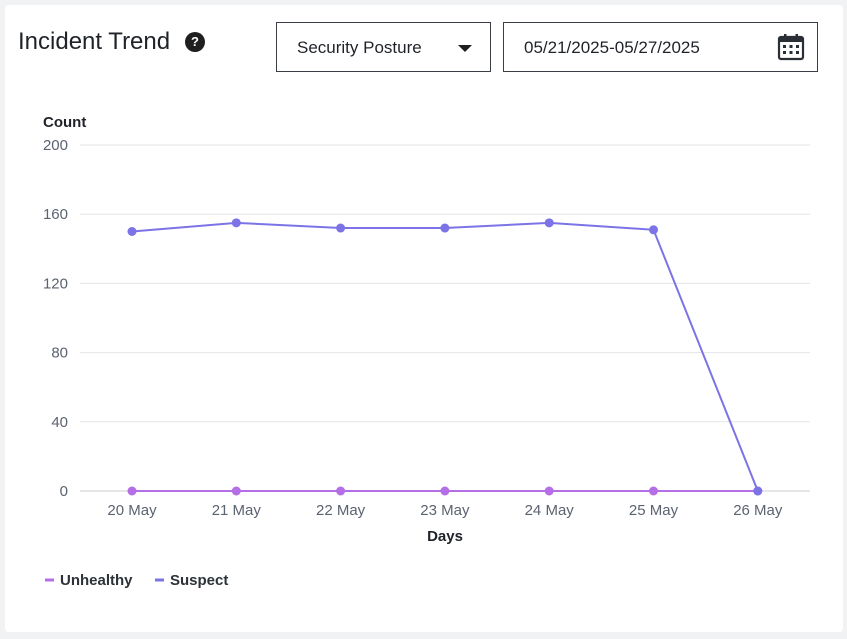  I want to click on chevron-down-icon, so click(465, 48).